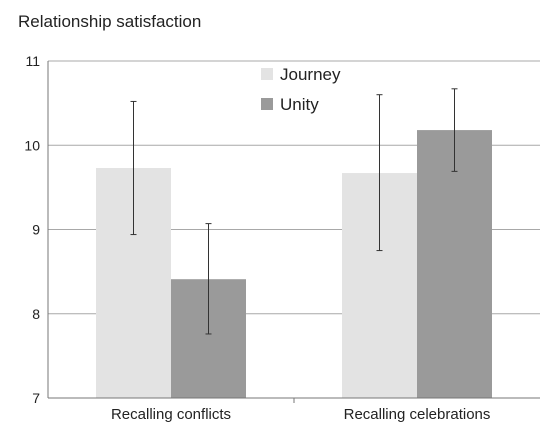 The height and width of the screenshot is (425, 556). Describe the element at coordinates (36, 230) in the screenshot. I see `y-tick-9: 9` at that location.